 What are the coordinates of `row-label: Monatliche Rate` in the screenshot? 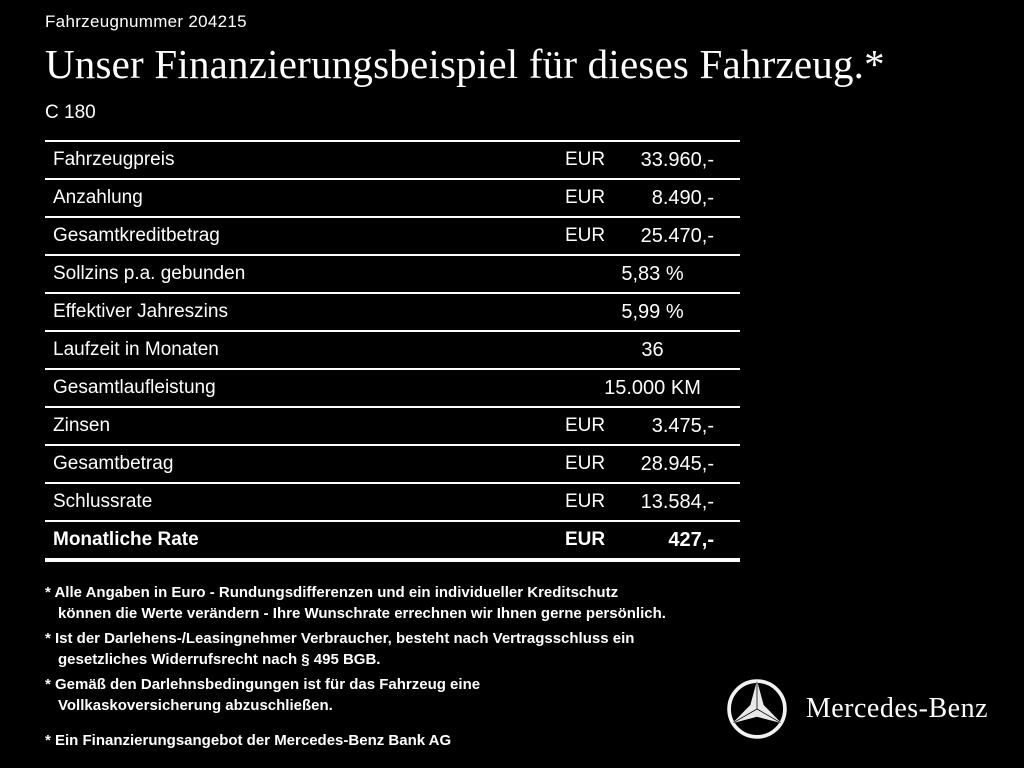 It's located at (126, 539).